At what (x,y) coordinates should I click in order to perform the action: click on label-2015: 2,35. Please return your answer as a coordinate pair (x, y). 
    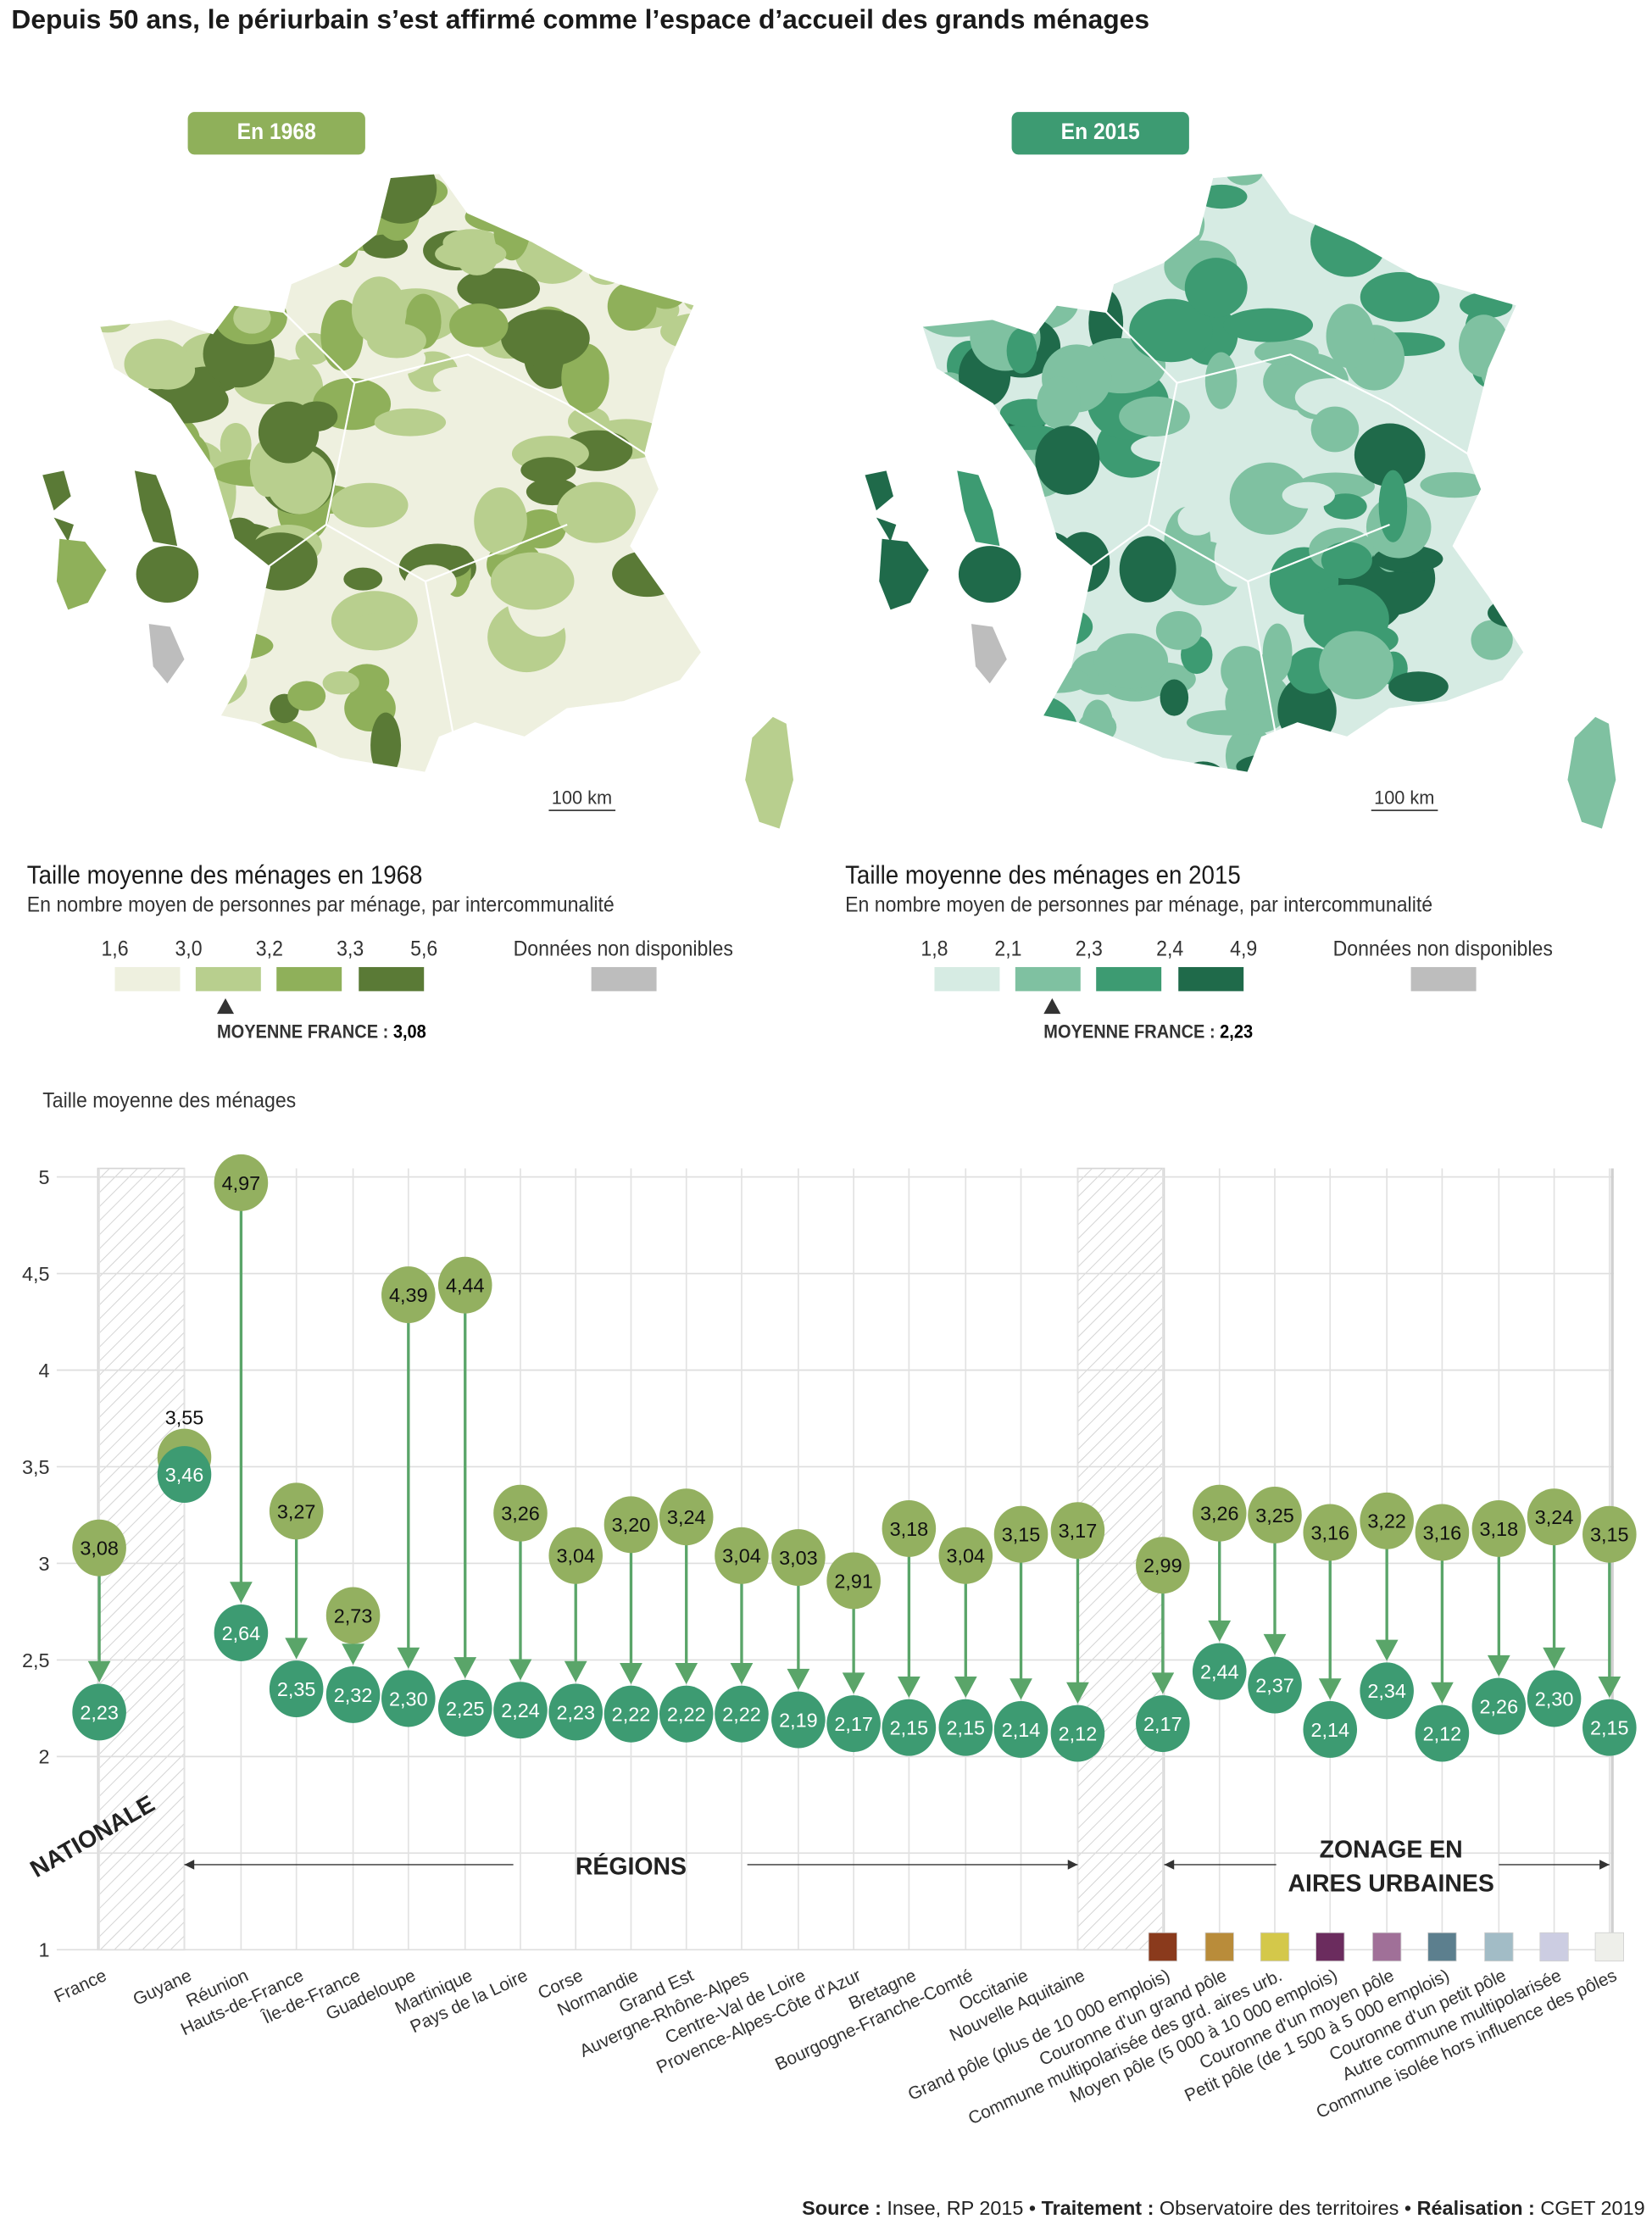
    Looking at the image, I should click on (296, 1689).